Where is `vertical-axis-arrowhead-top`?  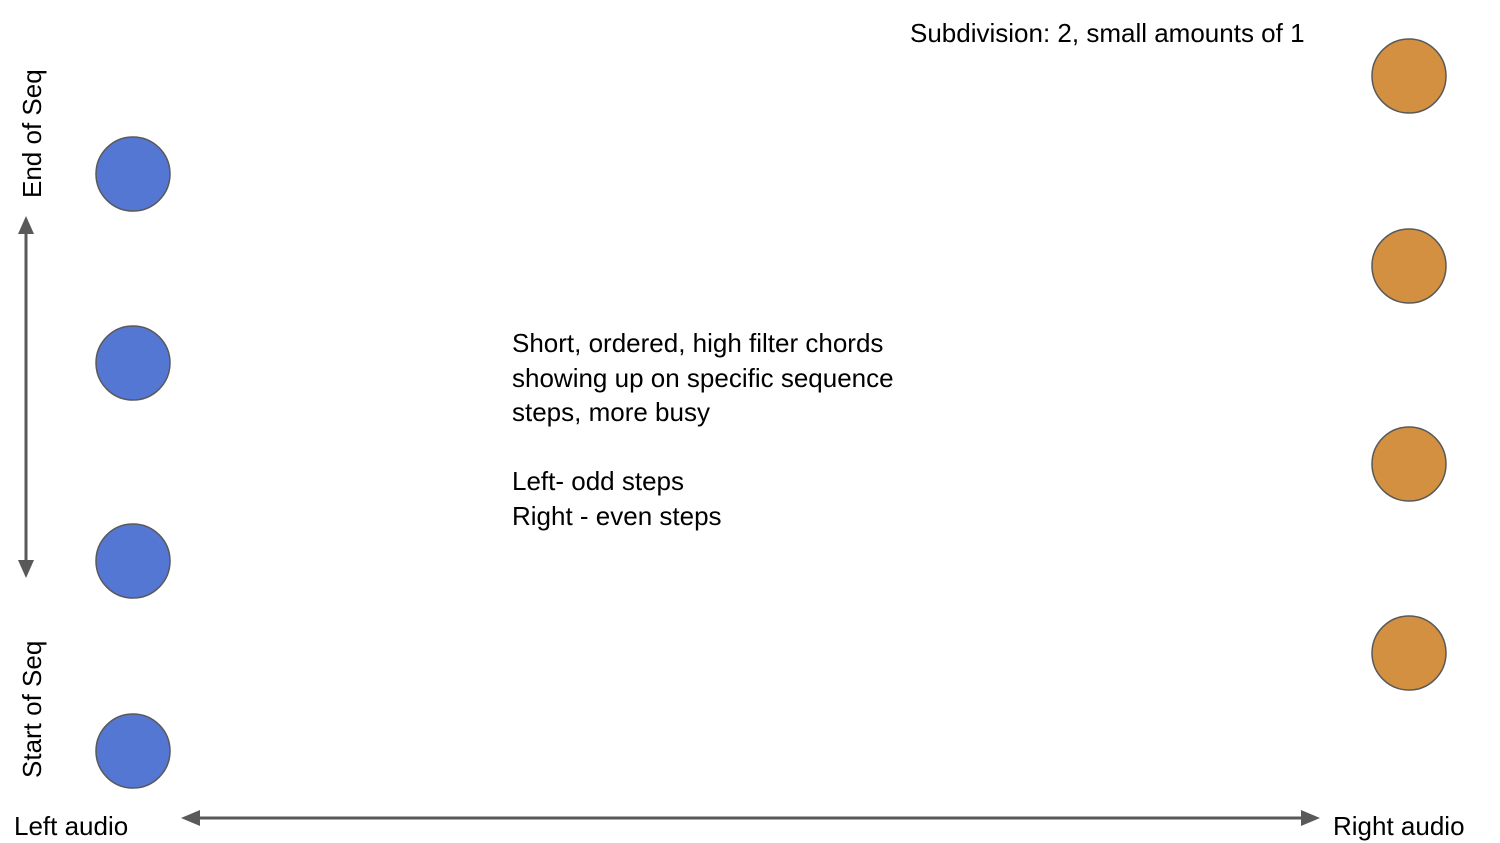 vertical-axis-arrowhead-top is located at coordinates (26, 225).